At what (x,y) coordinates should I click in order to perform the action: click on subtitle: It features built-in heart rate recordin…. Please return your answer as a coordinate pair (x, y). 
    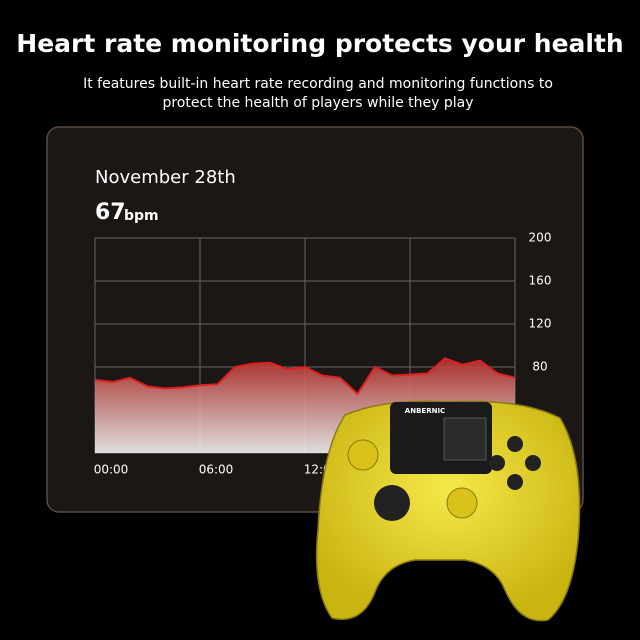
    Looking at the image, I should click on (318, 84).